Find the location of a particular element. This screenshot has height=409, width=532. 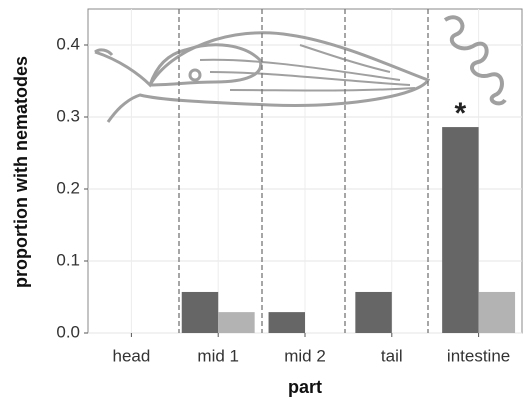

significance-annotation: * is located at coordinates (461, 113).